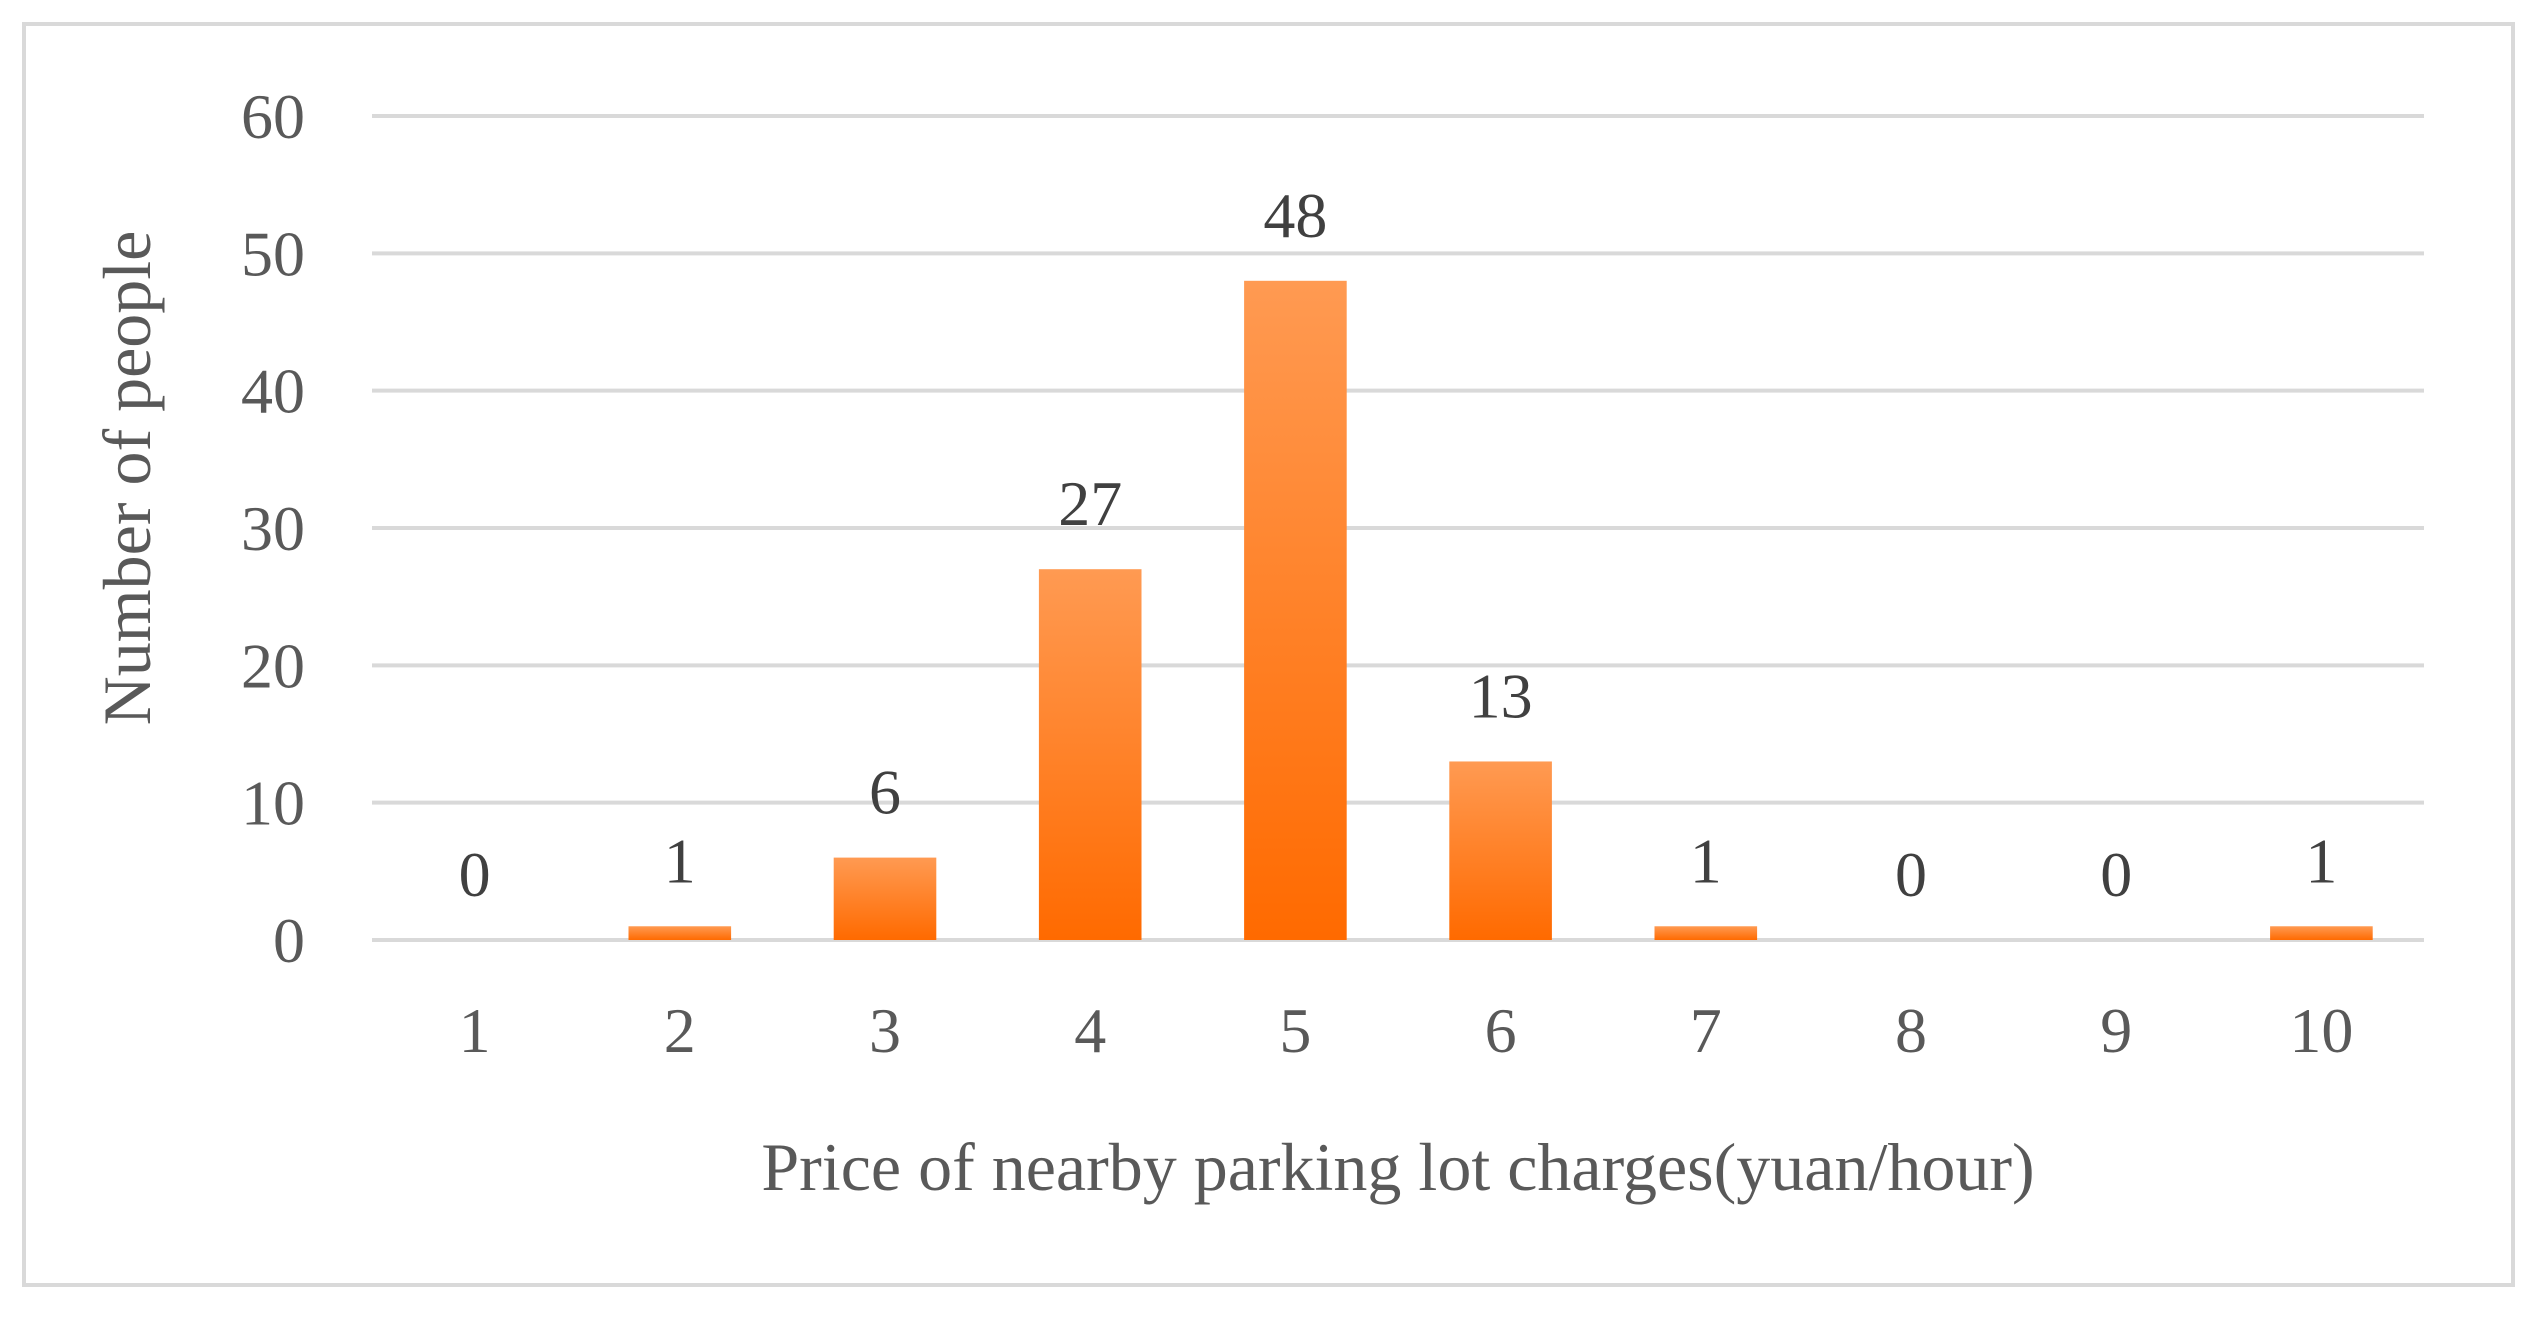  I want to click on x-tick-label-4: 4, so click(1090, 1030).